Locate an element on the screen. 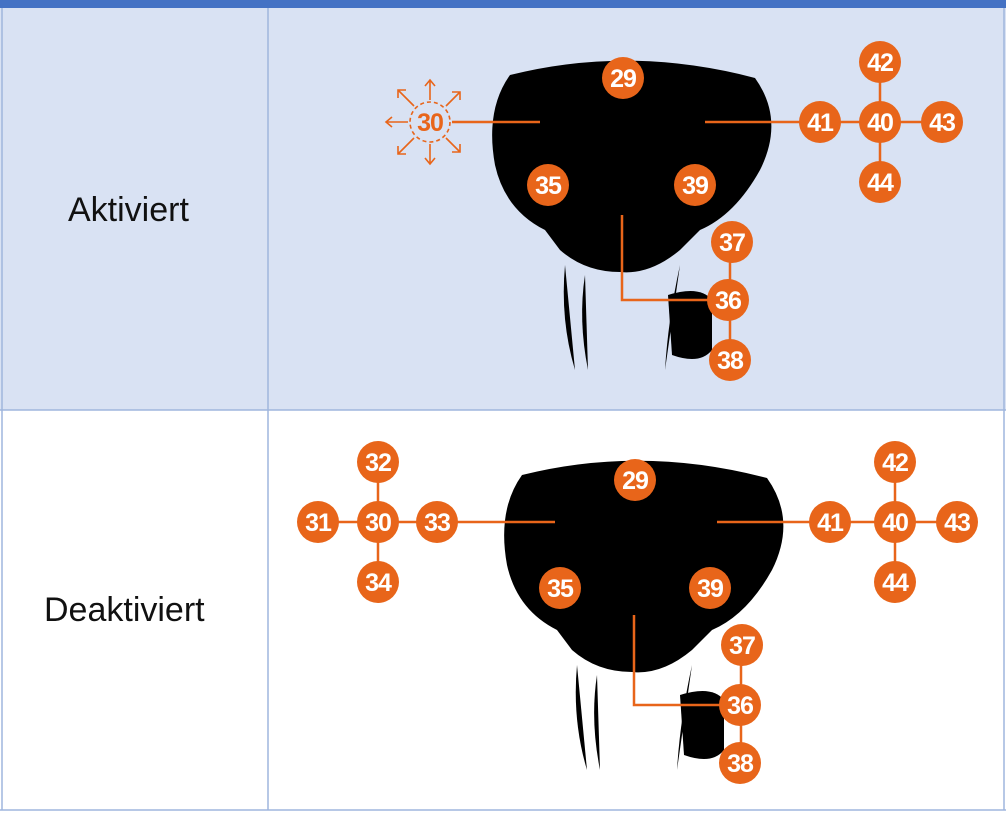  header-bar is located at coordinates (503, 4).